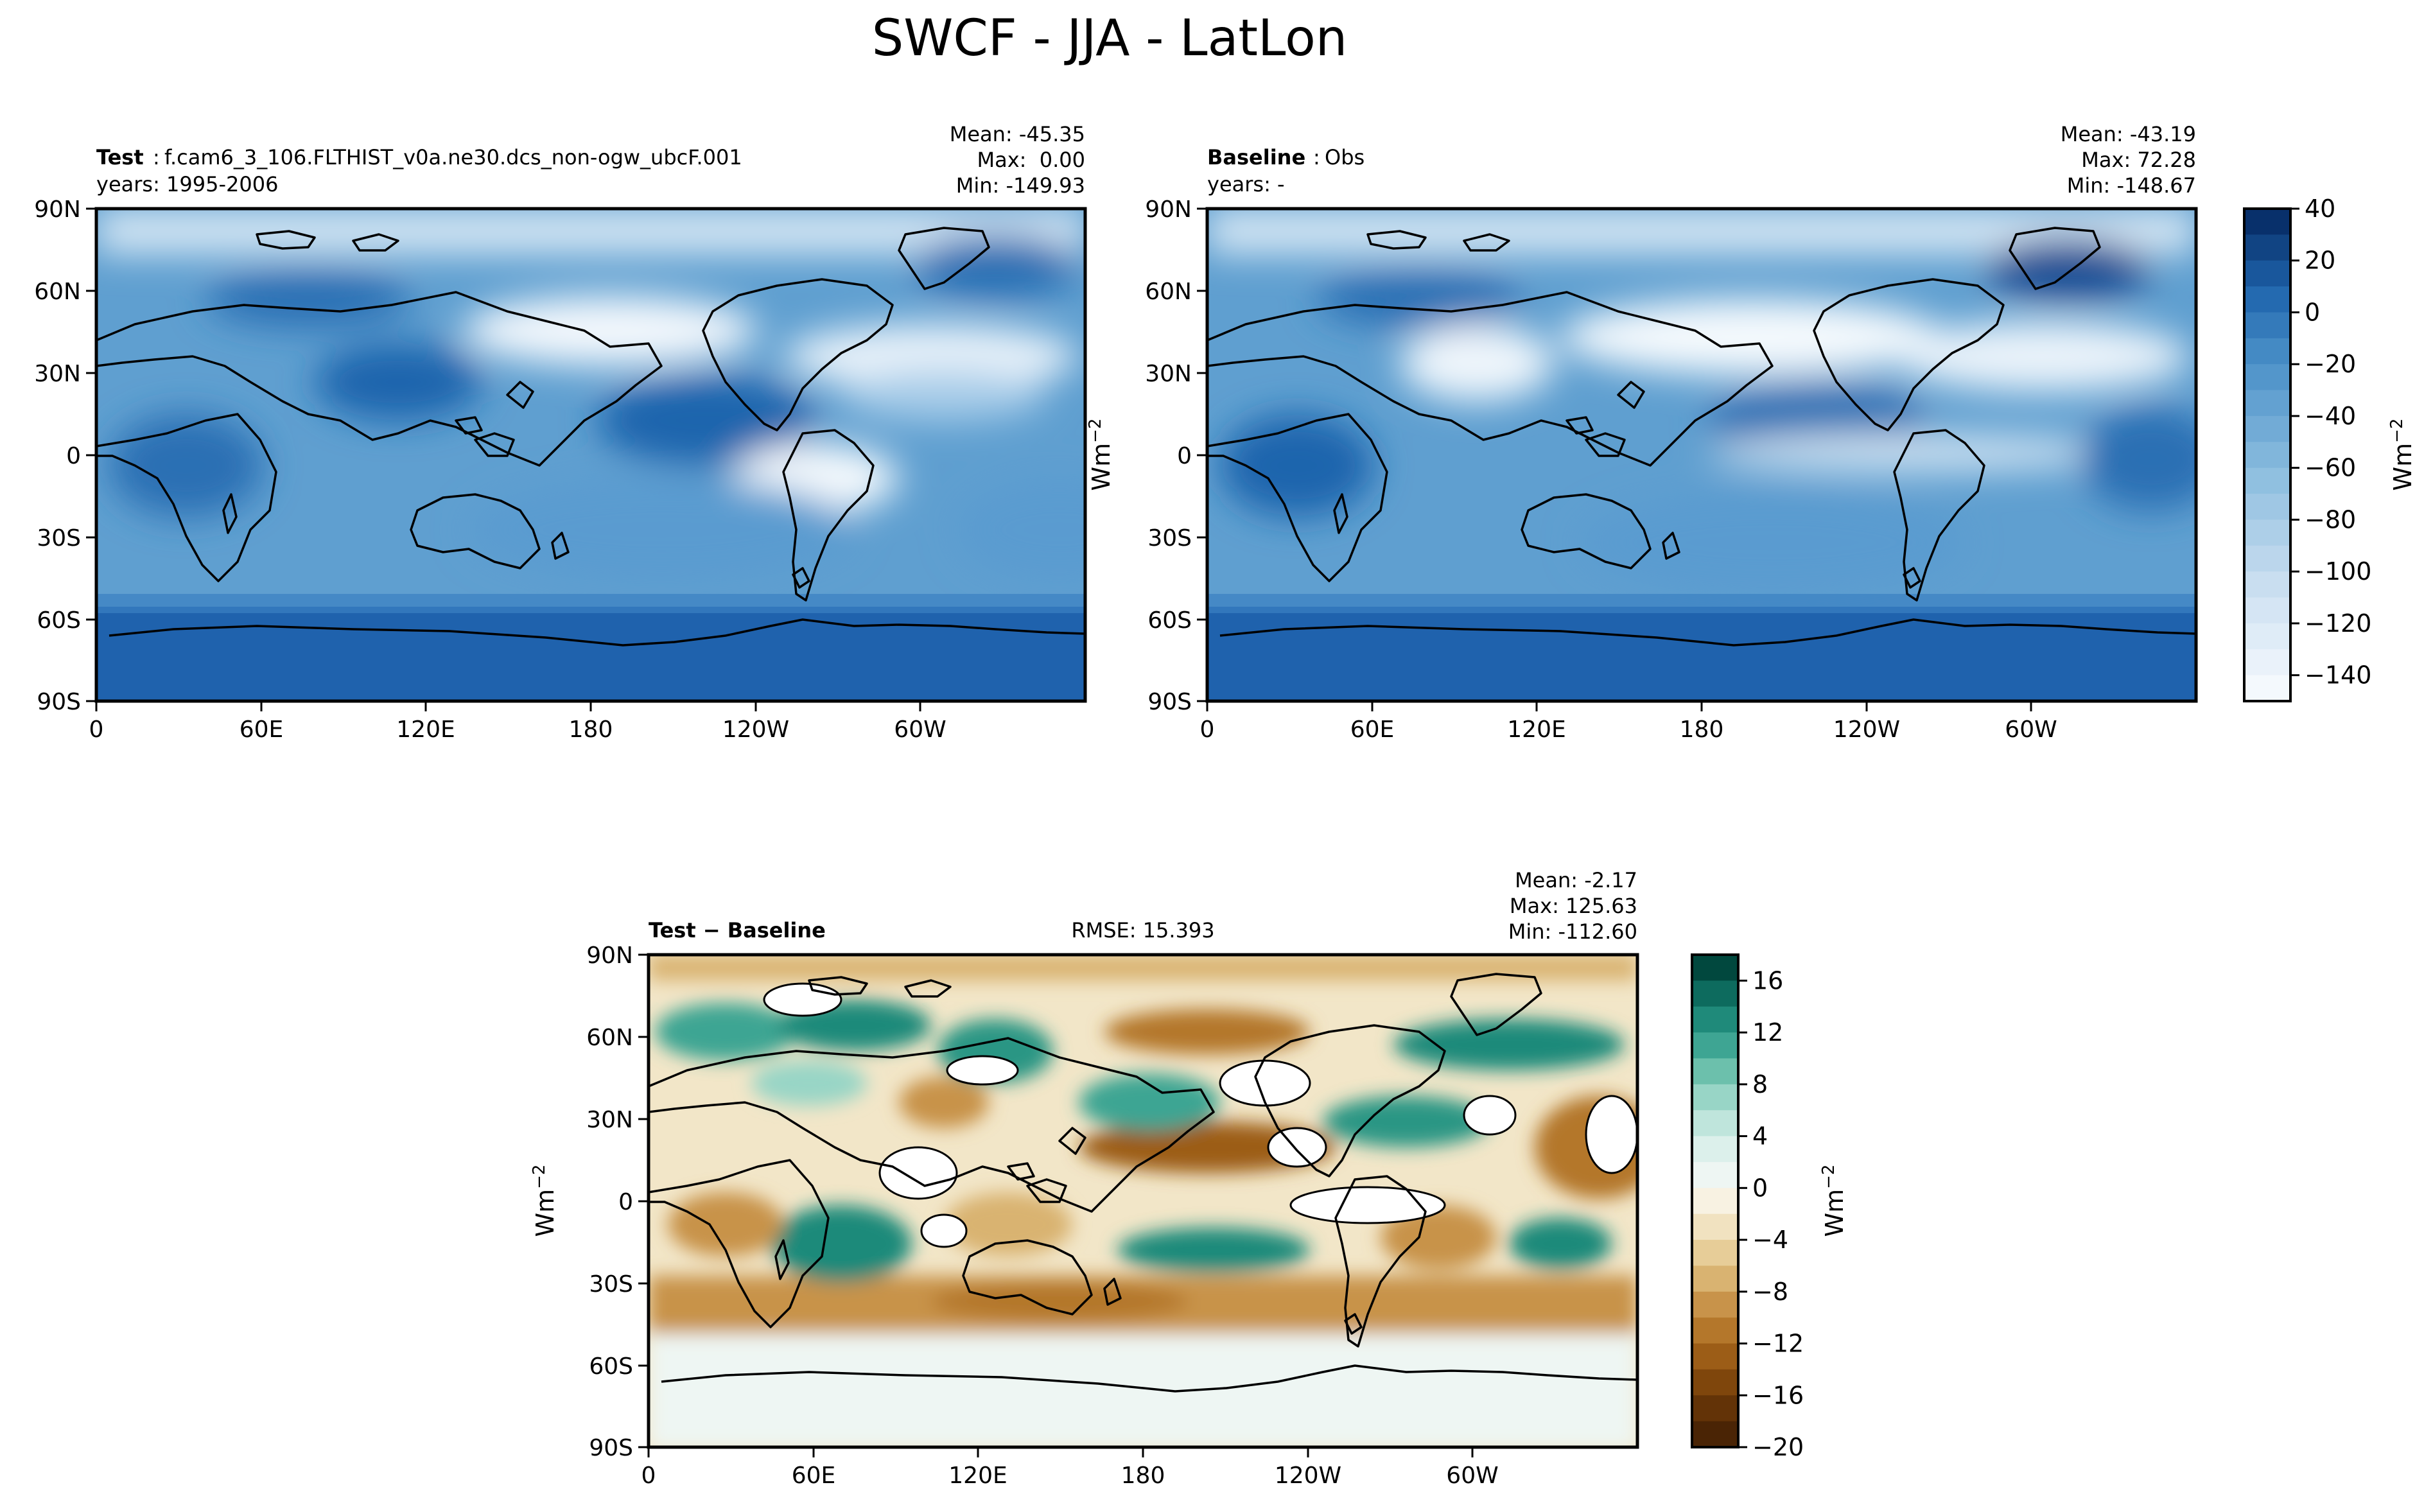  What do you see at coordinates (1110, 38) in the screenshot?
I see `figure-title: SWCF - JJA - LatLon` at bounding box center [1110, 38].